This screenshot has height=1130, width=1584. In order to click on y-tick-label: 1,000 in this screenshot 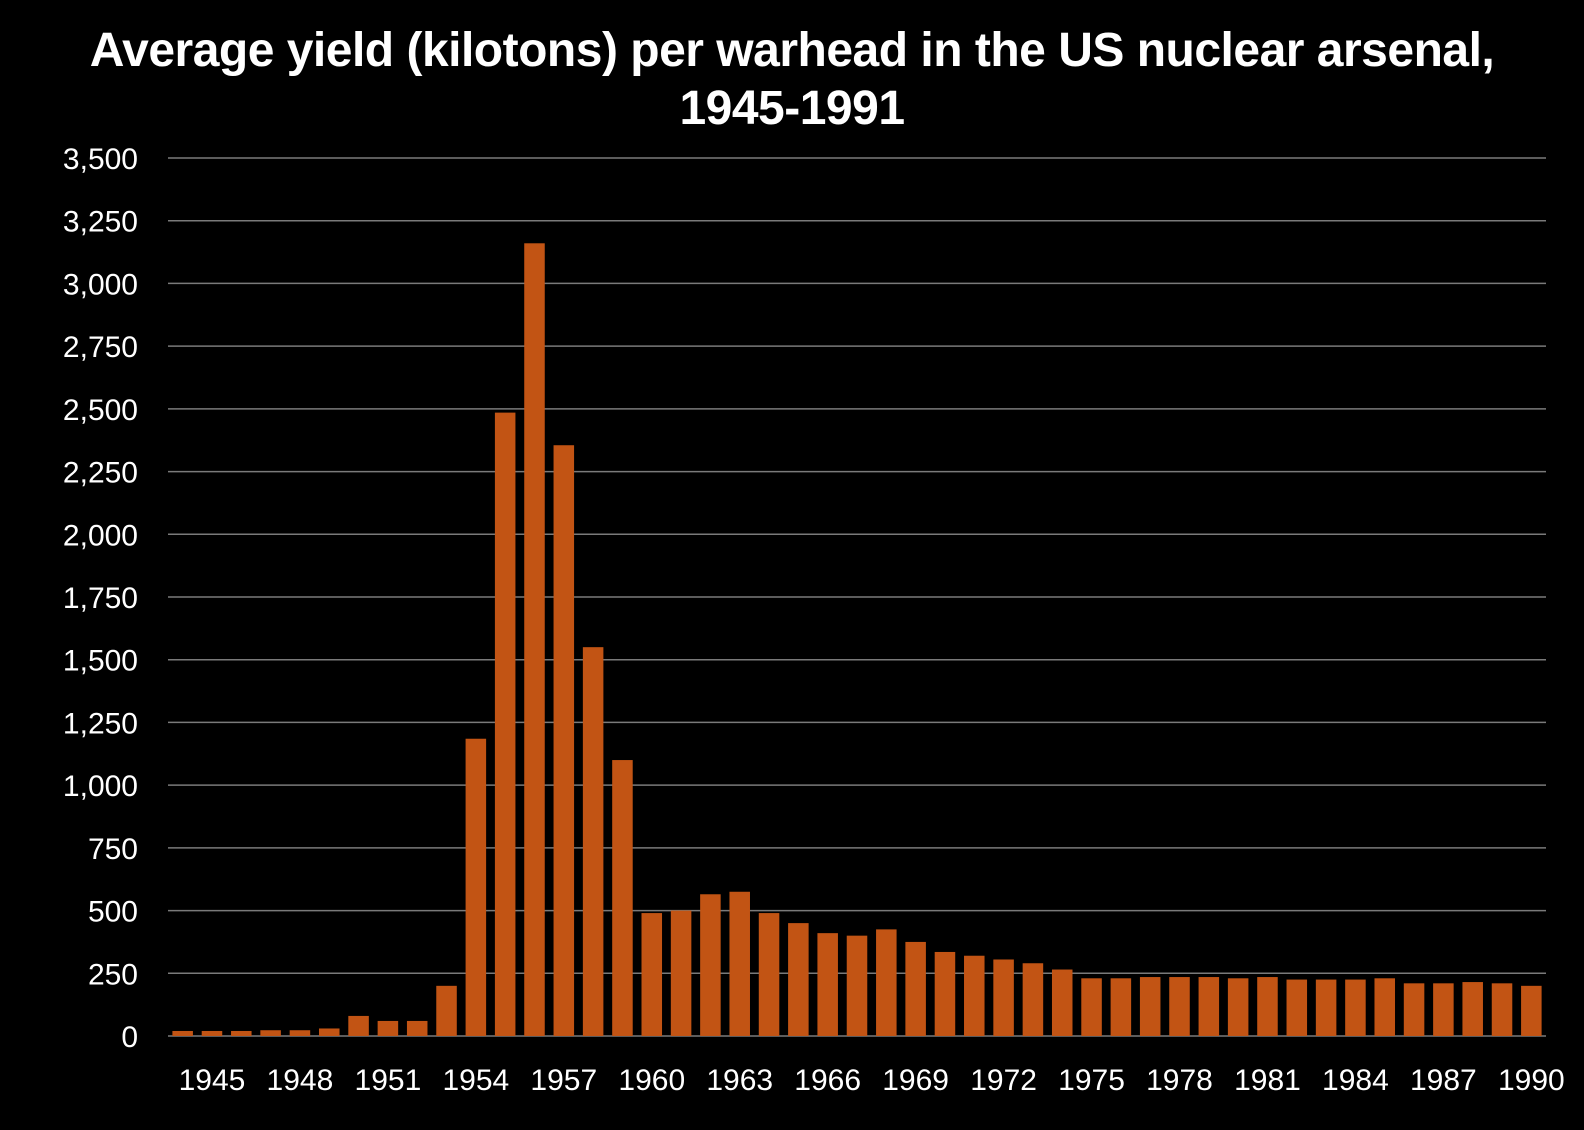, I will do `click(100, 786)`.